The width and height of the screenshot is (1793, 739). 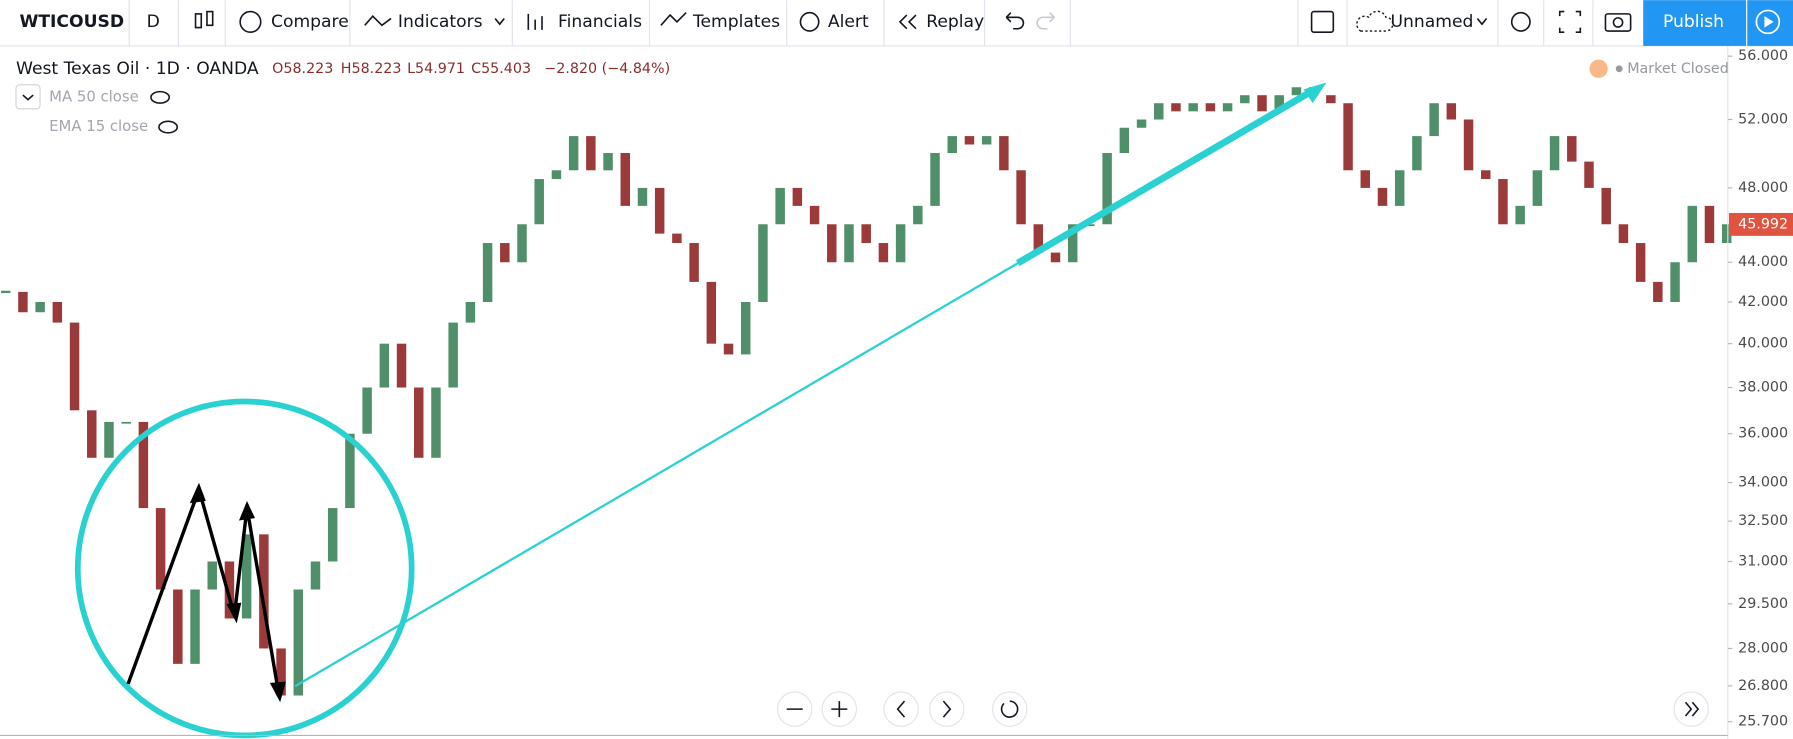 What do you see at coordinates (1431, 22) in the screenshot?
I see `layout-name: Unnamed` at bounding box center [1431, 22].